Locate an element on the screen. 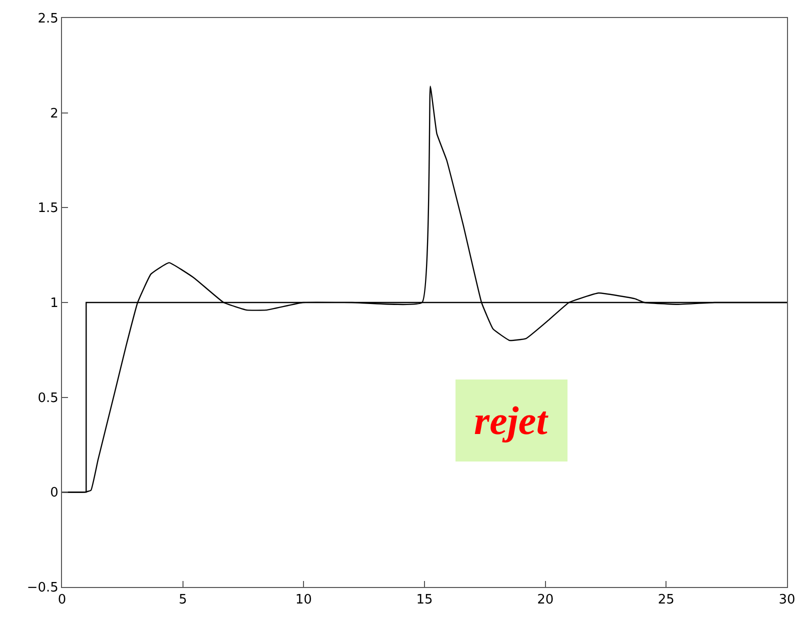 The image size is (807, 620). y-tick-label: 0 is located at coordinates (54, 493).